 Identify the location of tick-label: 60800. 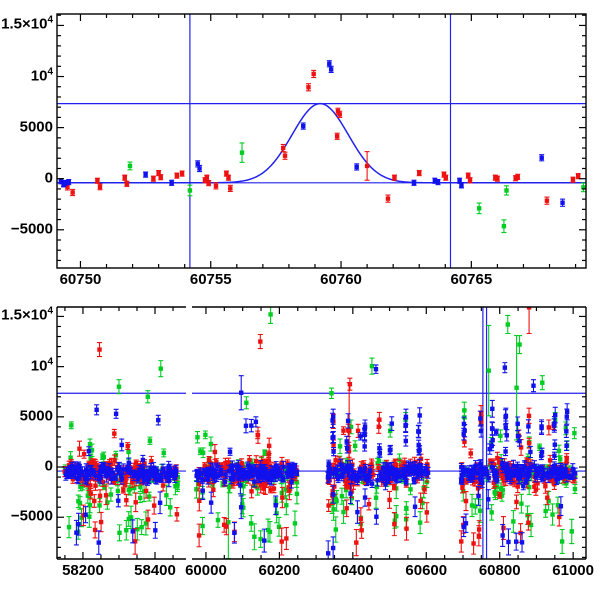
(499, 570).